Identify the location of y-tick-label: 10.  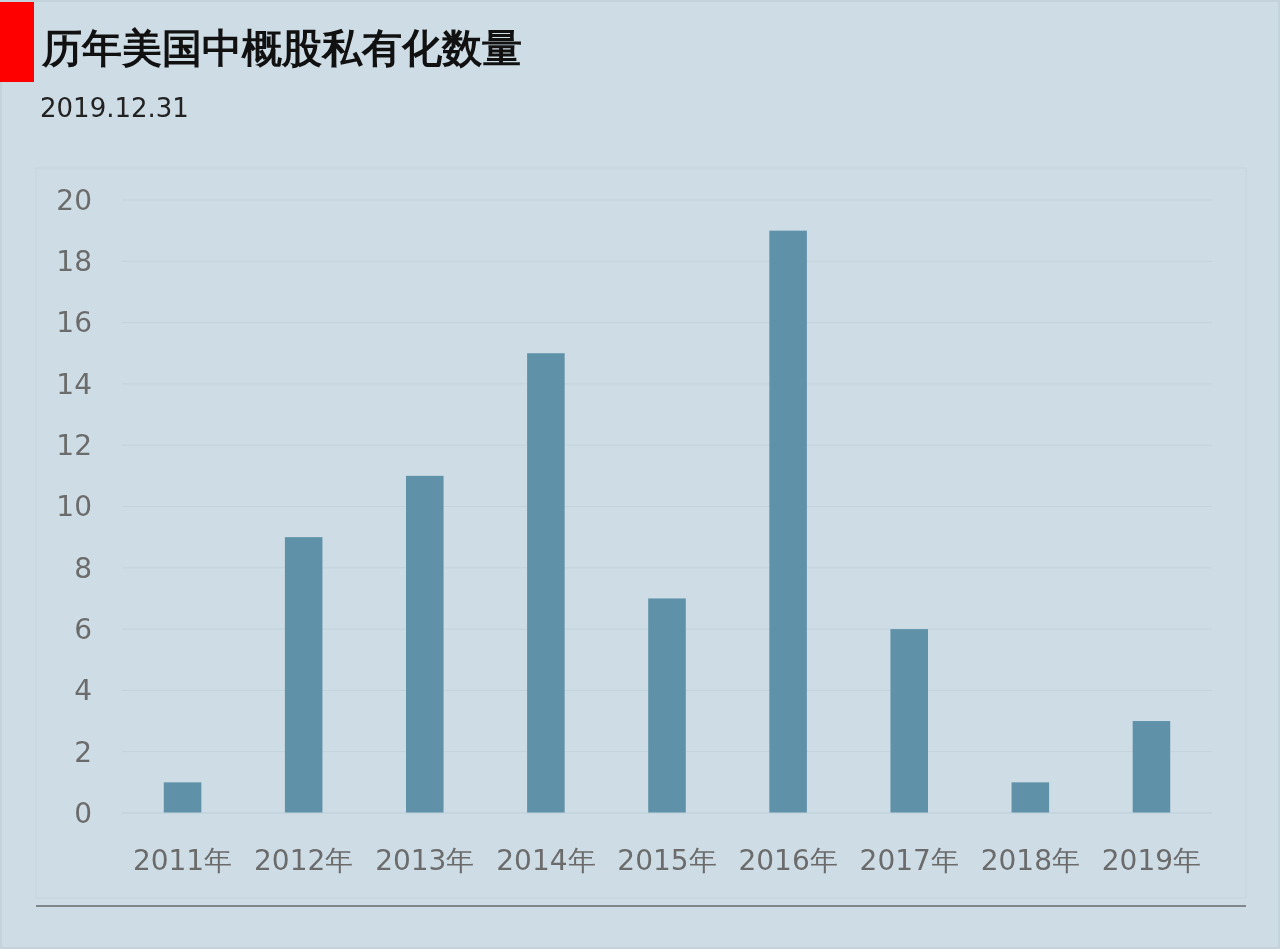
(74, 507).